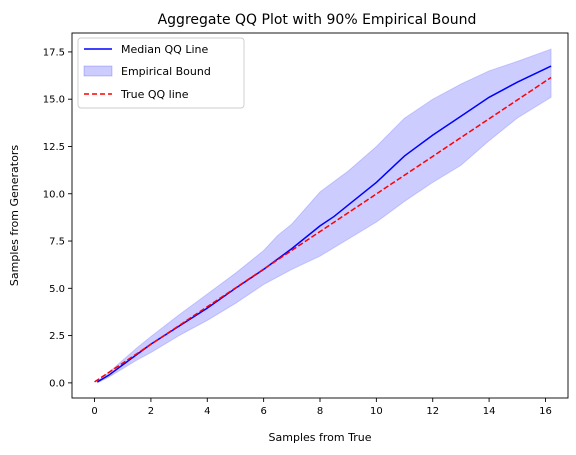 The width and height of the screenshot is (576, 455). I want to click on y-tick-label: 5.0, so click(57, 289).